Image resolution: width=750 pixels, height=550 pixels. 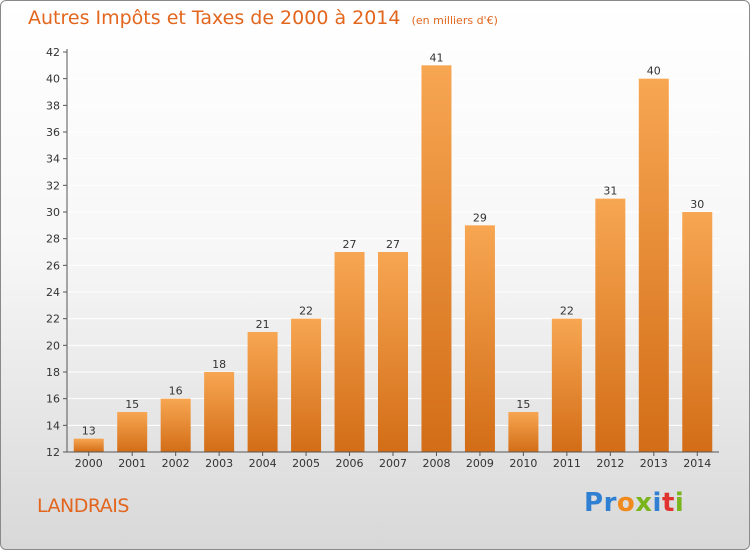 What do you see at coordinates (653, 265) in the screenshot?
I see `bar-2013` at bounding box center [653, 265].